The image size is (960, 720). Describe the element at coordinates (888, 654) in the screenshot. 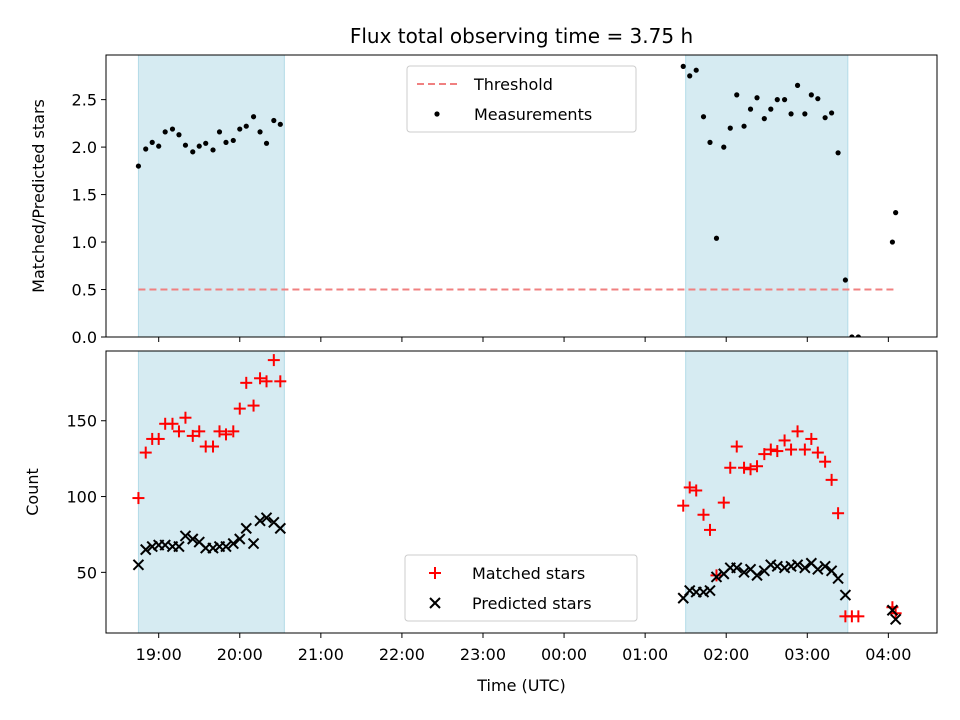

I see `x-tick-label: 04:00` at that location.